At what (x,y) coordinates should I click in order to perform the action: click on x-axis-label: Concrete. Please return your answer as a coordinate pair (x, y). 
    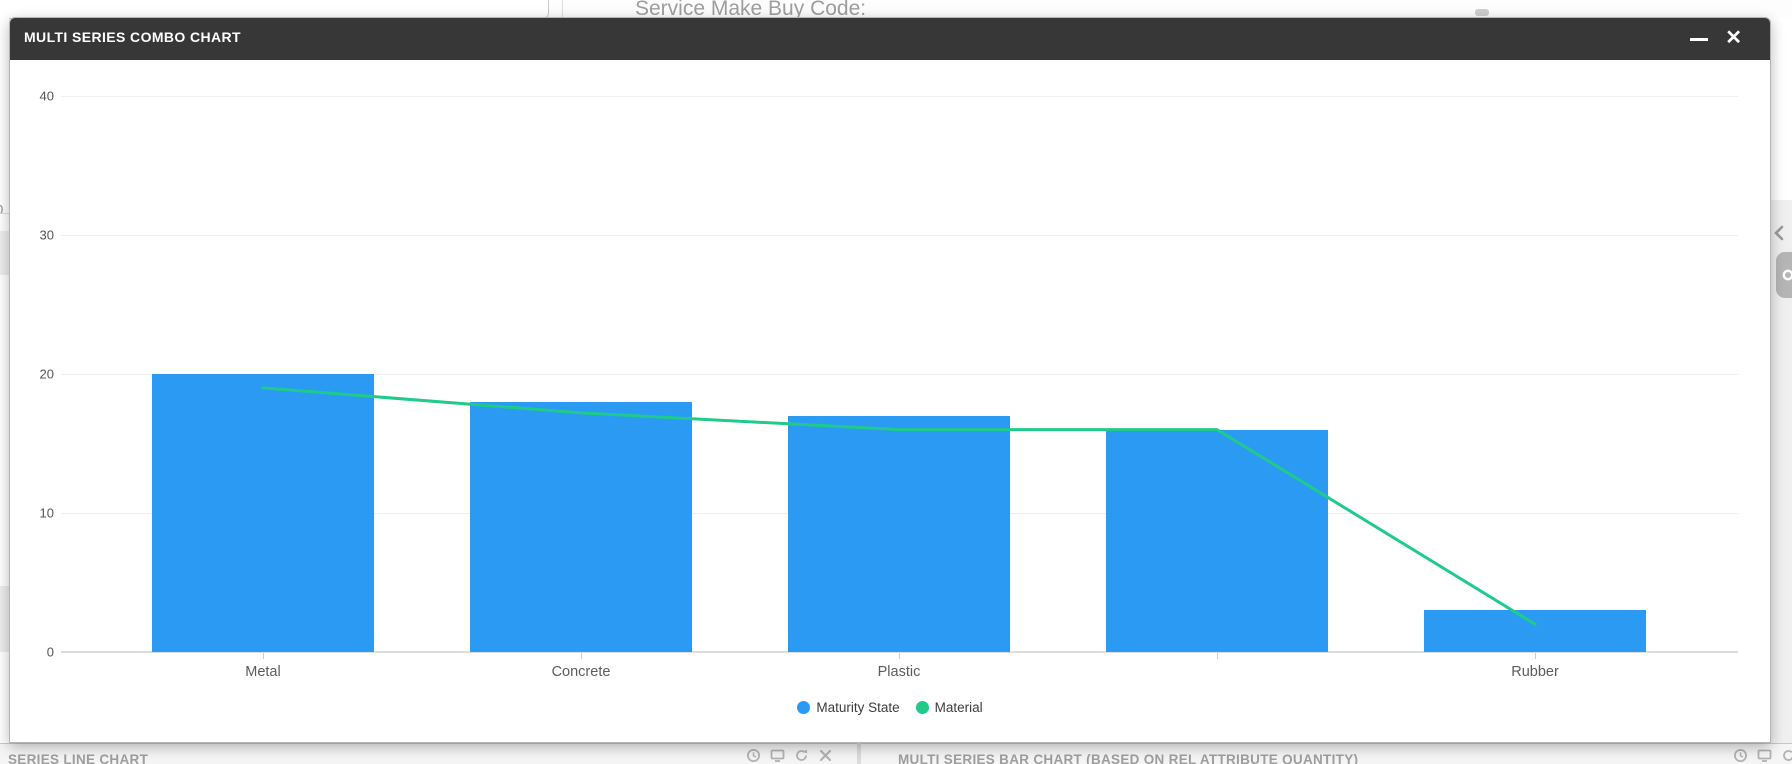
    Looking at the image, I should click on (581, 672).